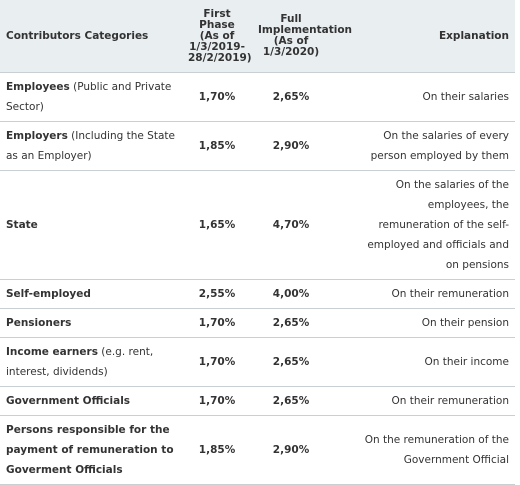 The image size is (520, 485). I want to click on category-cell: Employees (Public and Private Sector), so click(91, 97).